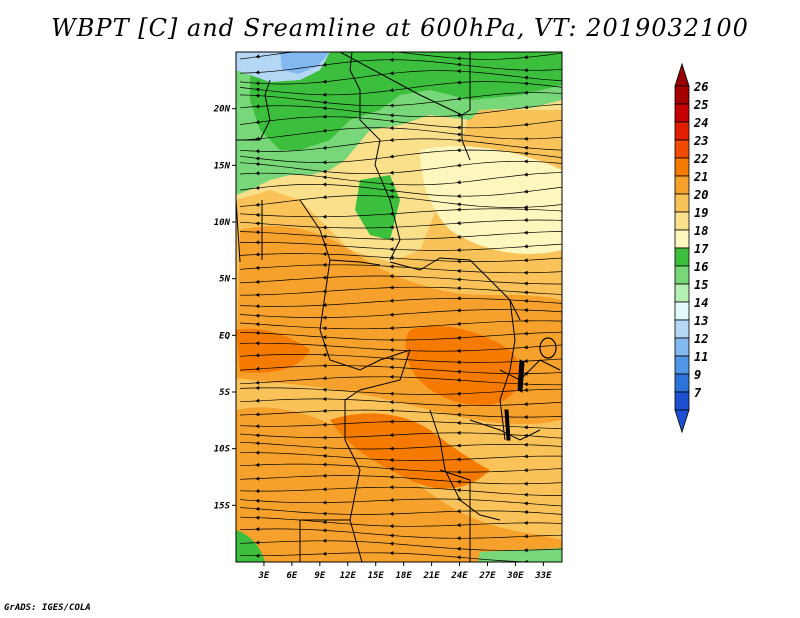  I want to click on colorbar-label: 24, so click(700, 123).